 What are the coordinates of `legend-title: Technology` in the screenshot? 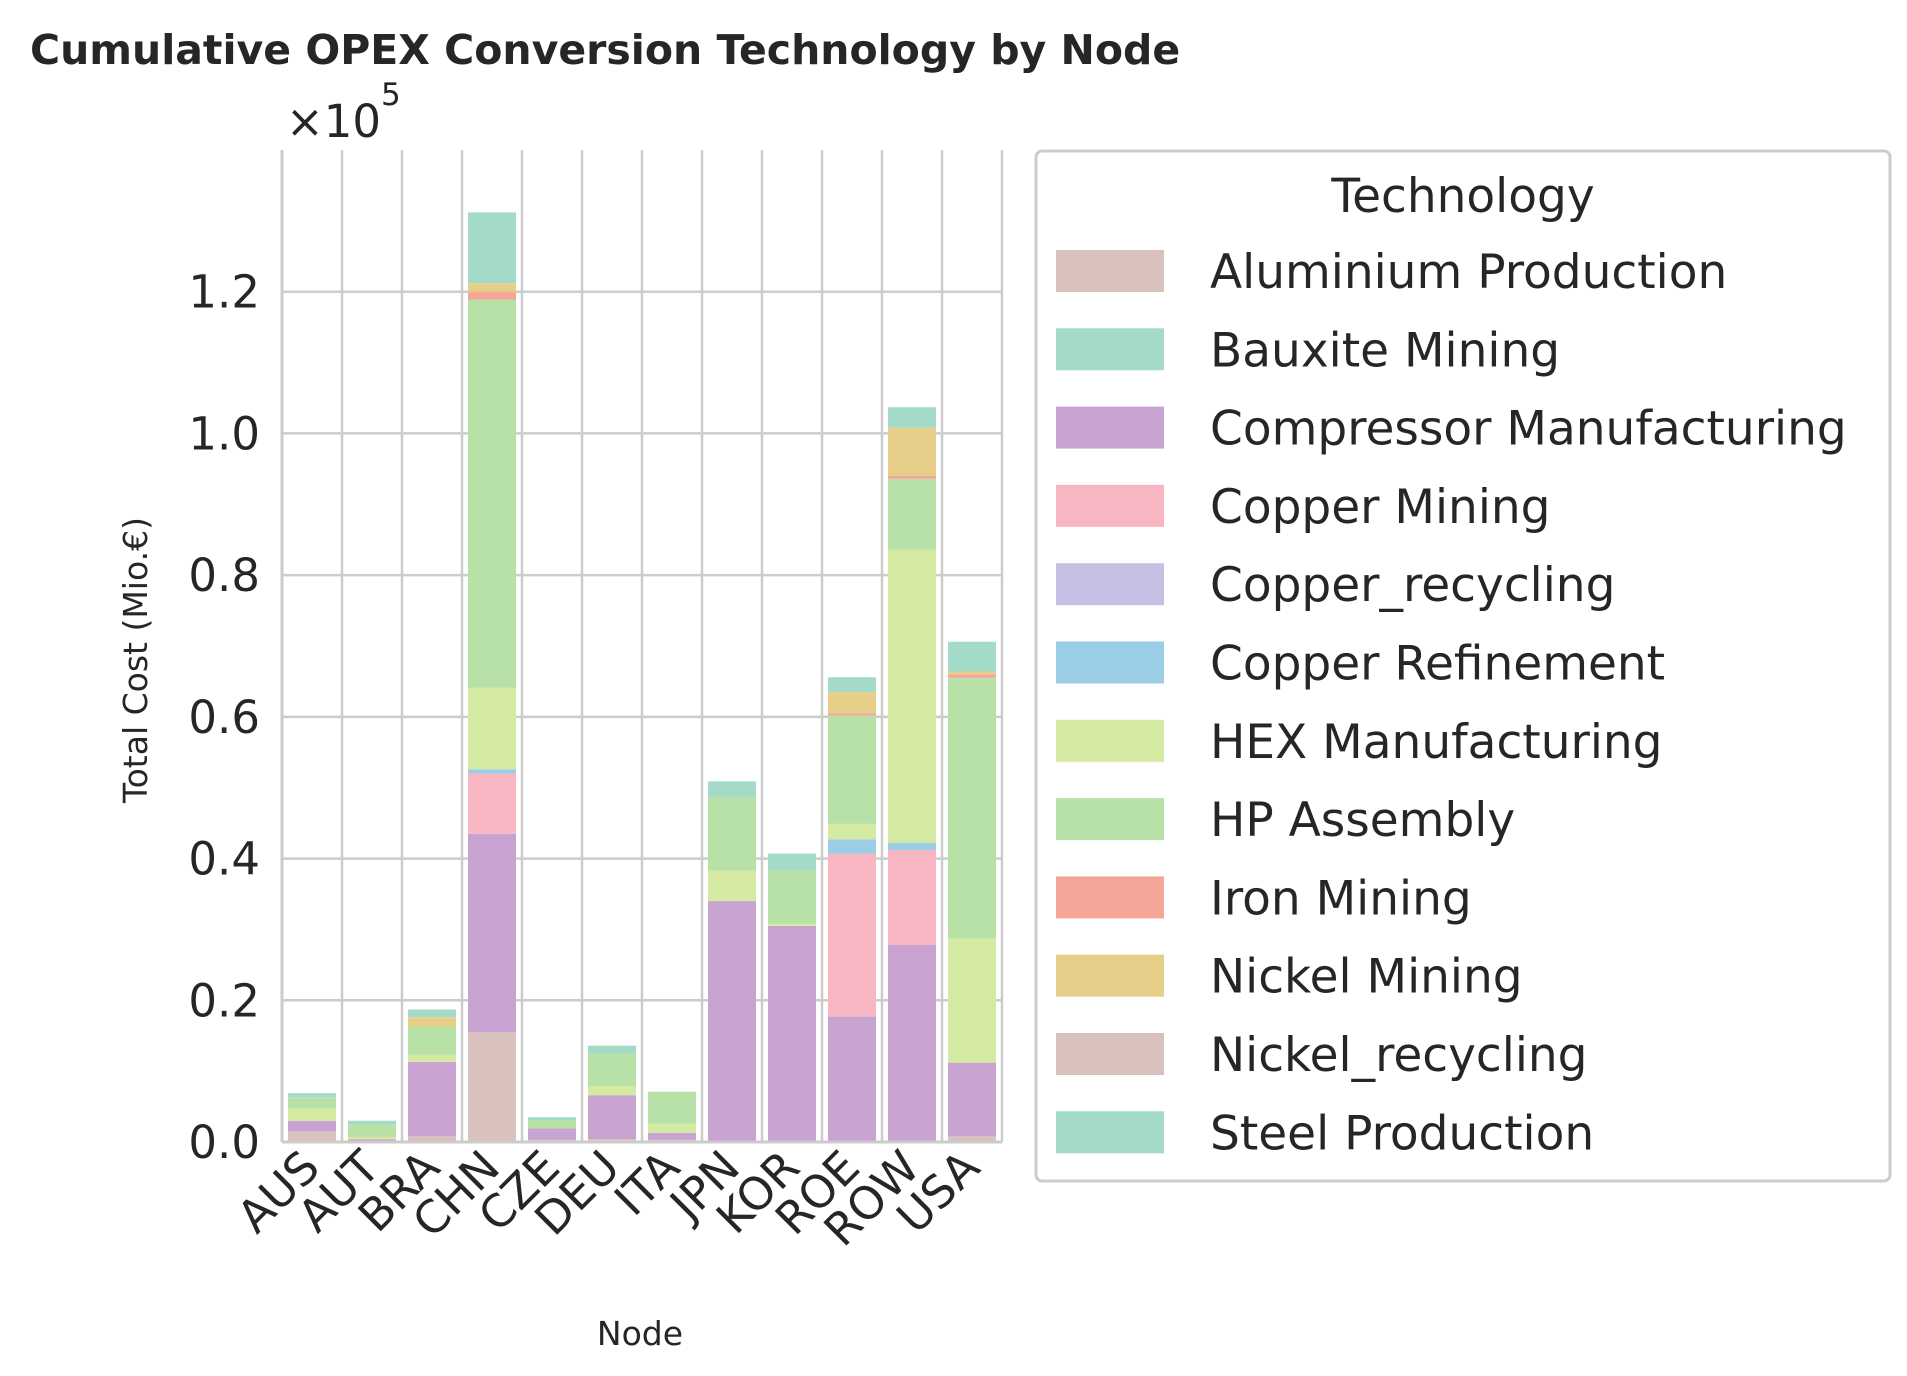 It's located at (1462, 196).